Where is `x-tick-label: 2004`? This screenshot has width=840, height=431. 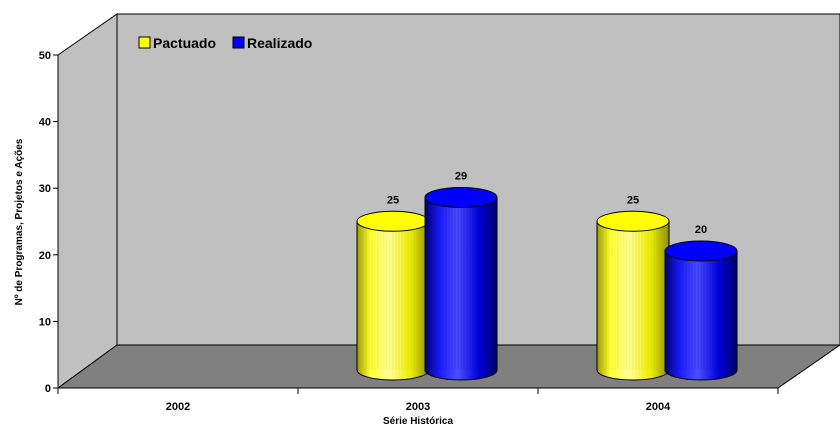
x-tick-label: 2004 is located at coordinates (658, 407).